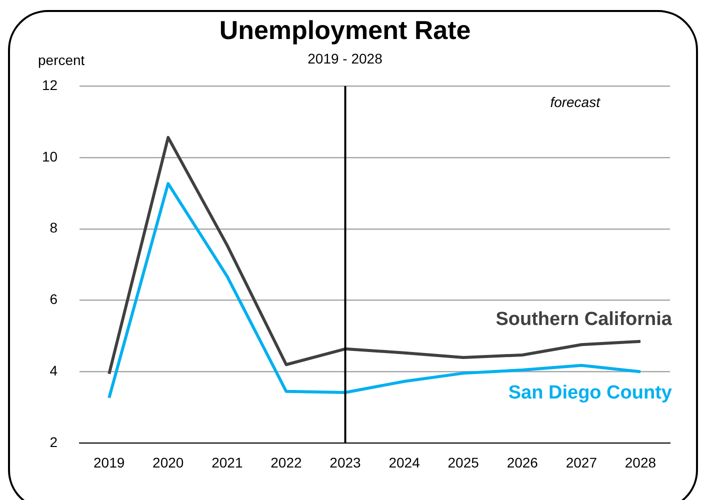  Describe the element at coordinates (54, 228) in the screenshot. I see `y-tick-label: 8` at that location.